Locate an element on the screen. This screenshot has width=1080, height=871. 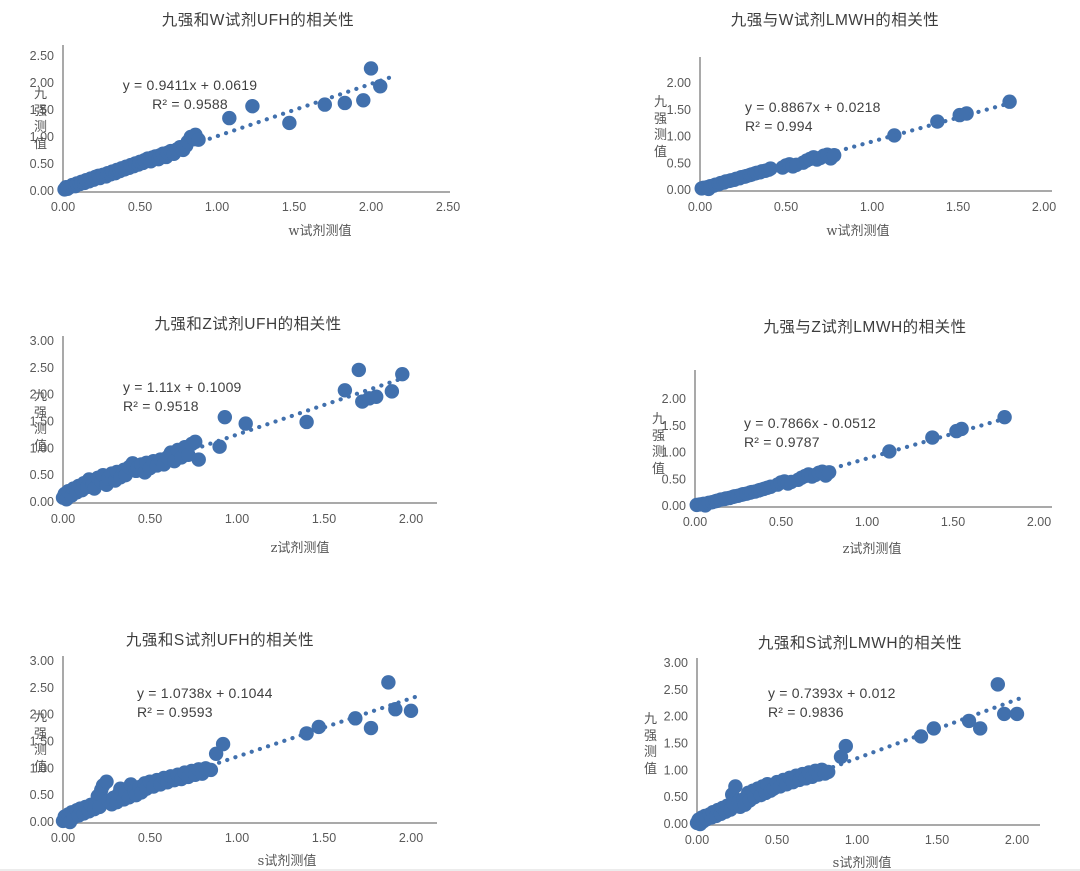
r-squared-text: R² = 0.9588 is located at coordinates (190, 104).